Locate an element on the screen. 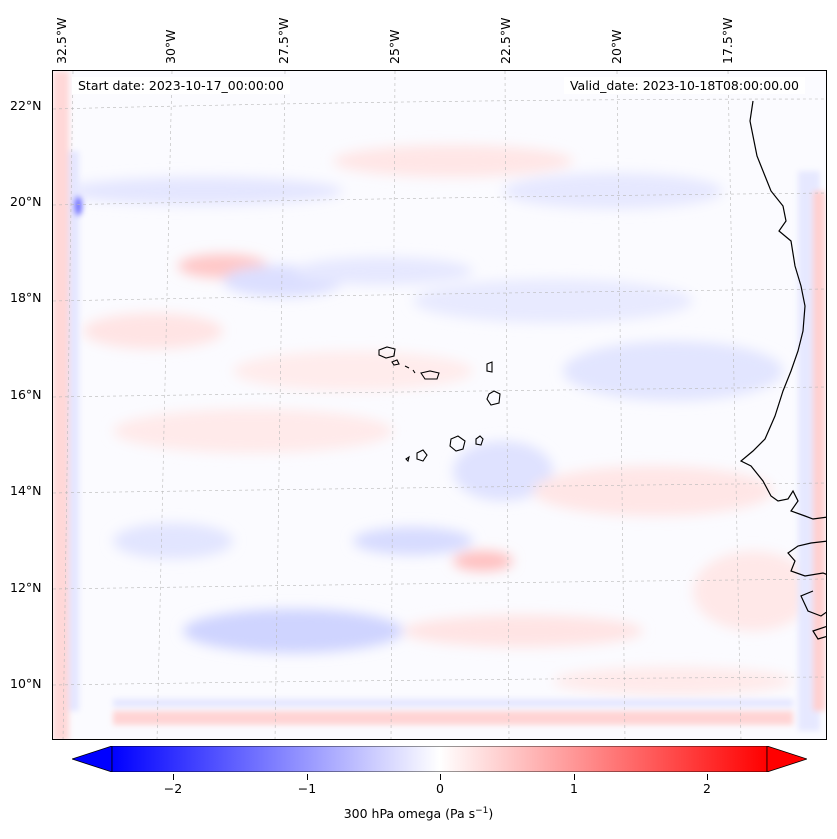  lon-label-30w: 30°W is located at coordinates (170, 46).